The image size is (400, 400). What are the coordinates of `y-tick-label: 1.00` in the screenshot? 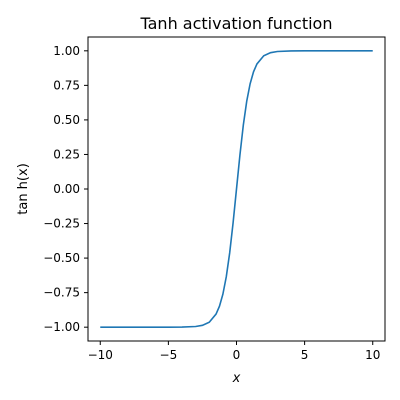 It's located at (66, 51).